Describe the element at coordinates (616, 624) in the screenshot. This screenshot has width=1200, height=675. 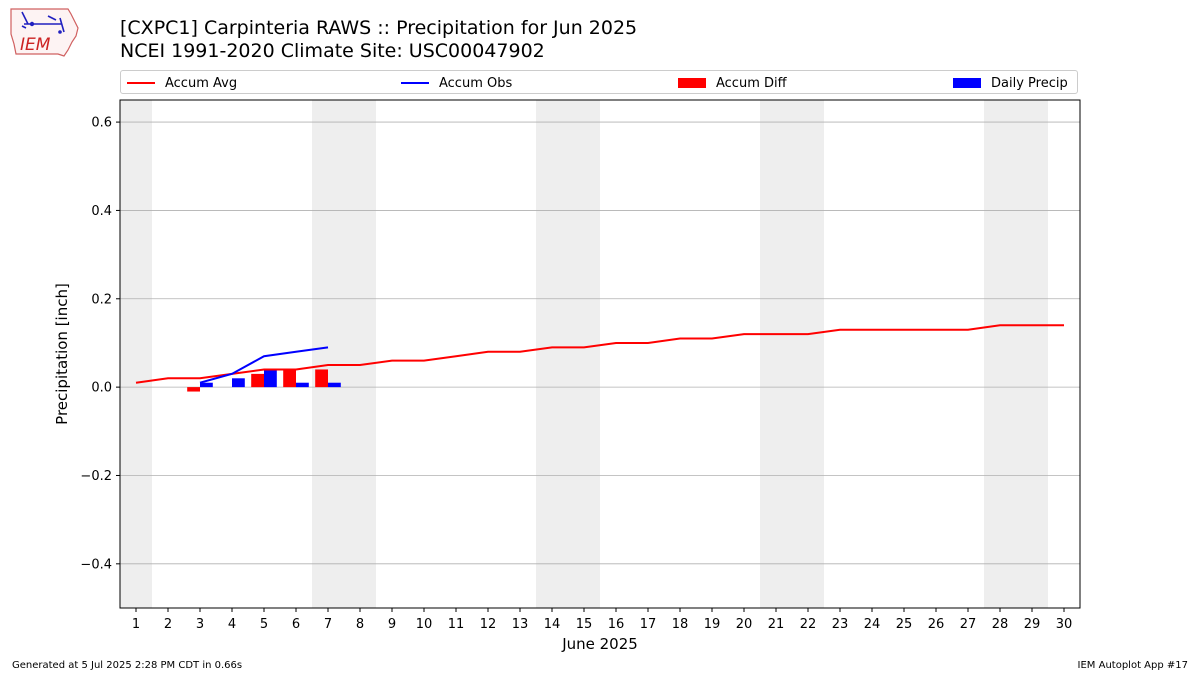
I see `xtick-label-16: 16` at that location.